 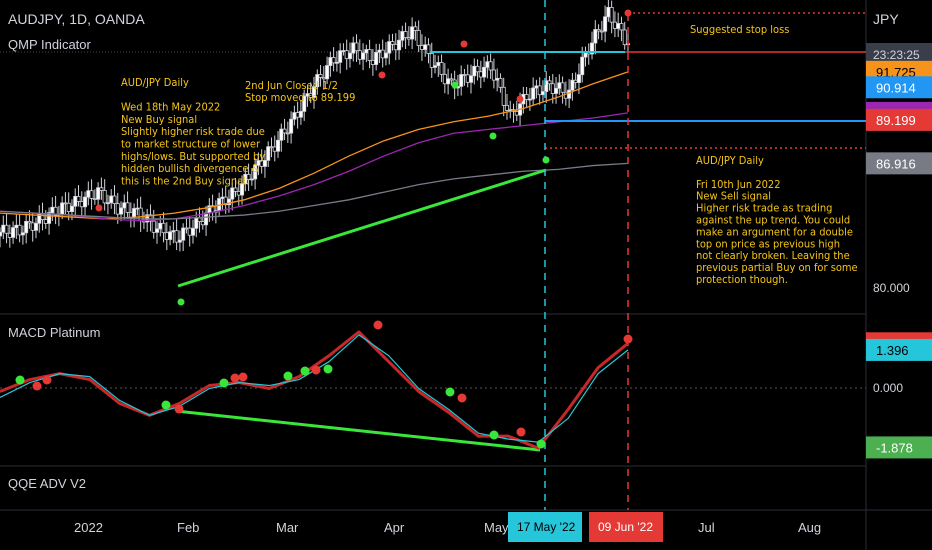 What do you see at coordinates (76, 19) in the screenshot?
I see `symbol-title: AUDJPY, 1D, OANDA` at bounding box center [76, 19].